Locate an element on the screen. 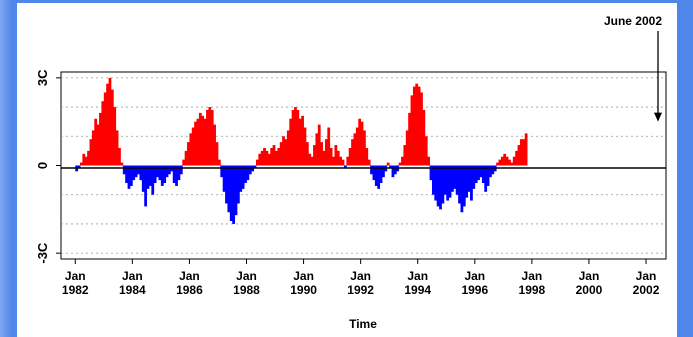  x-tick-year: 1984 is located at coordinates (132, 290).